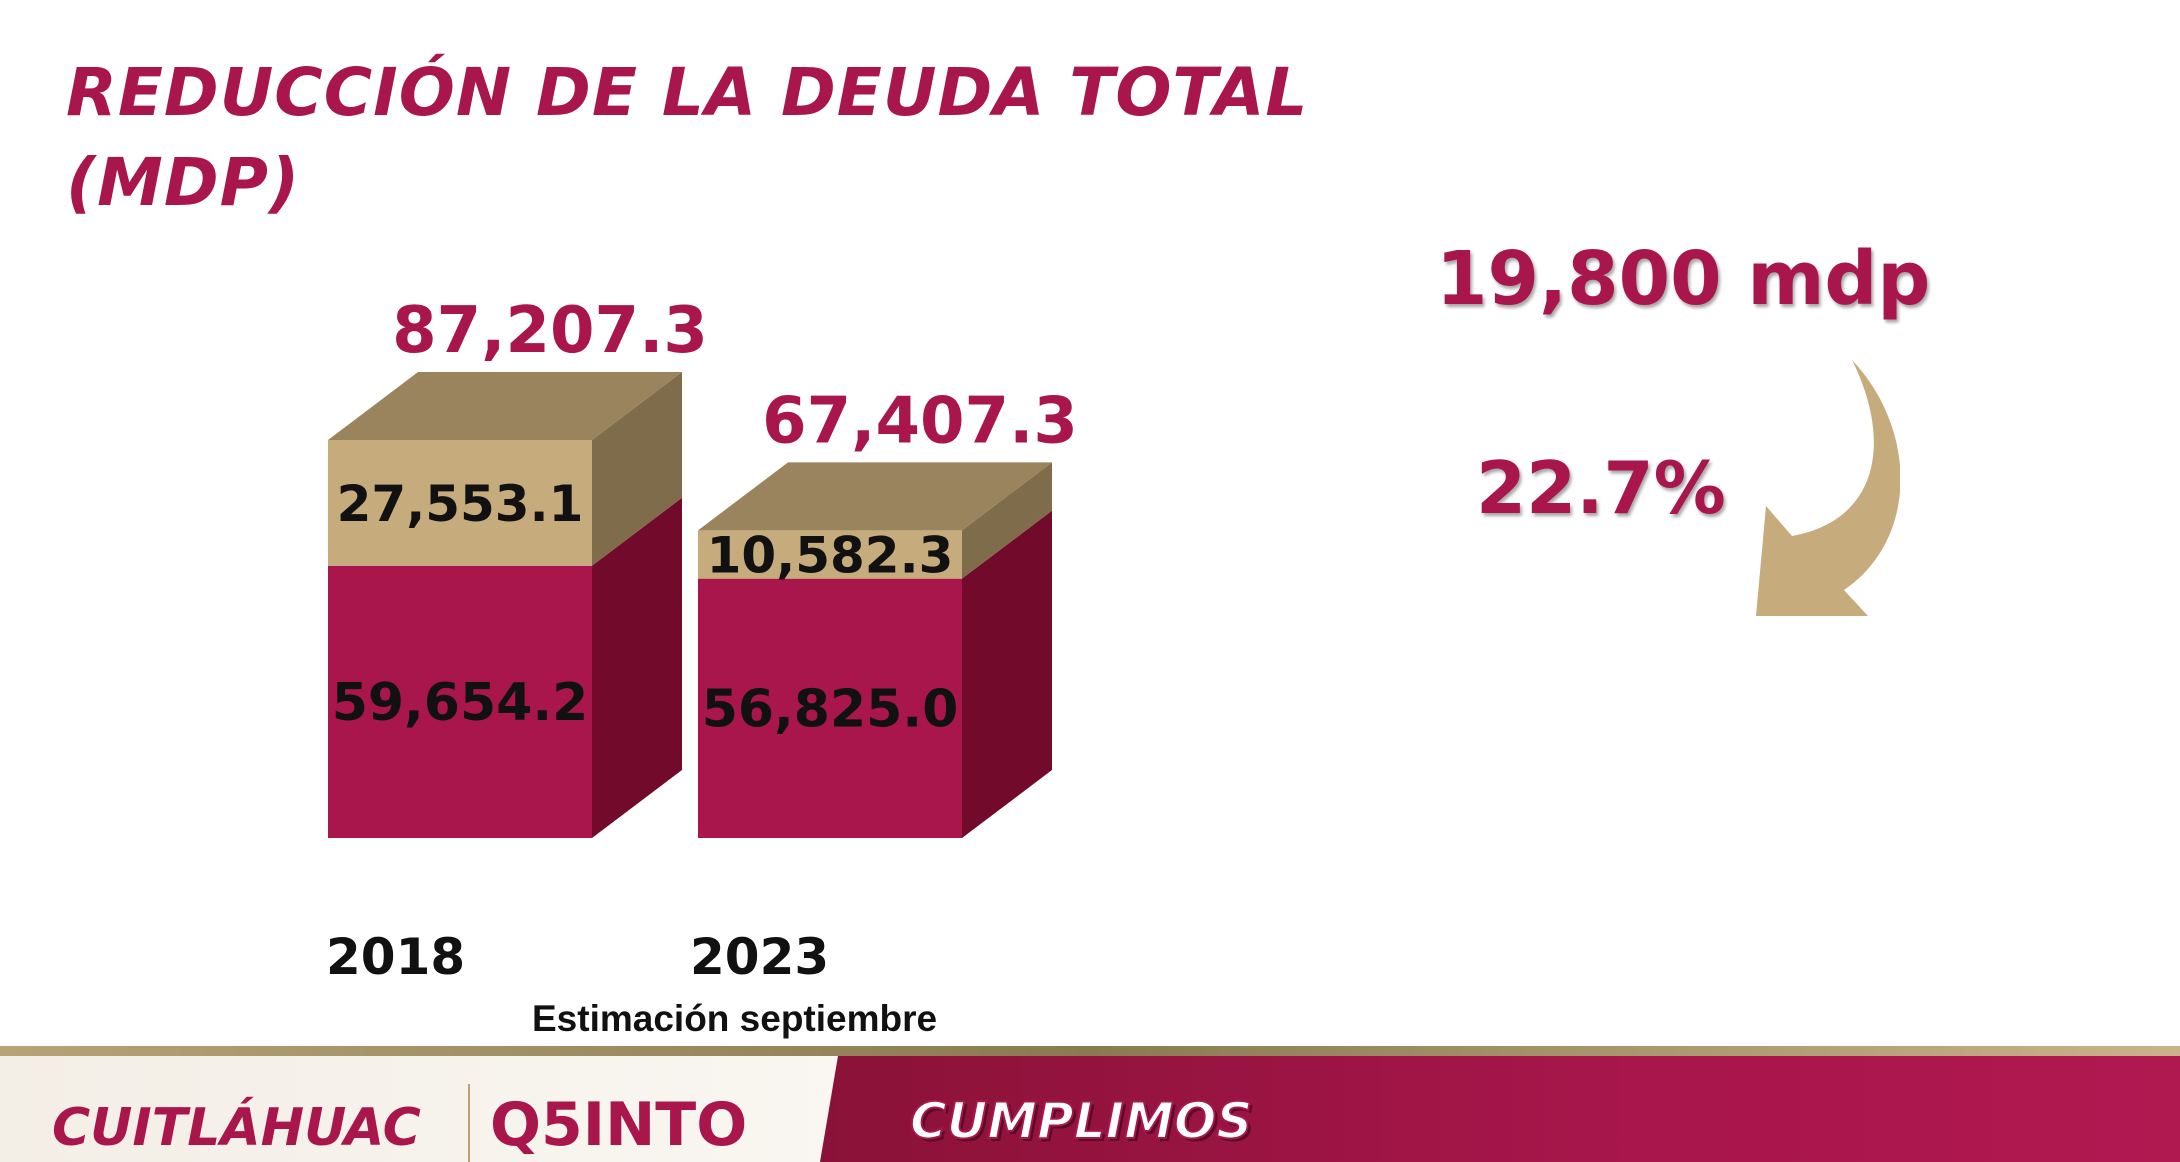 The image size is (2180, 1162). I want to click on footer-divider, so click(469, 1123).